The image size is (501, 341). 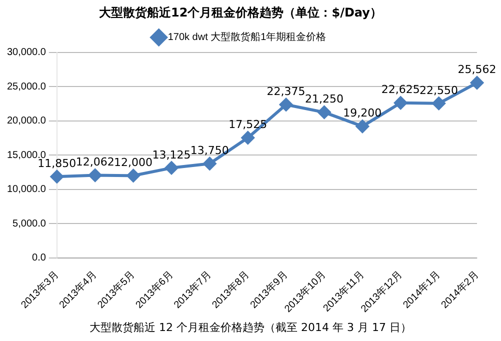 I want to click on data-label: 13,750, so click(x=209, y=151).